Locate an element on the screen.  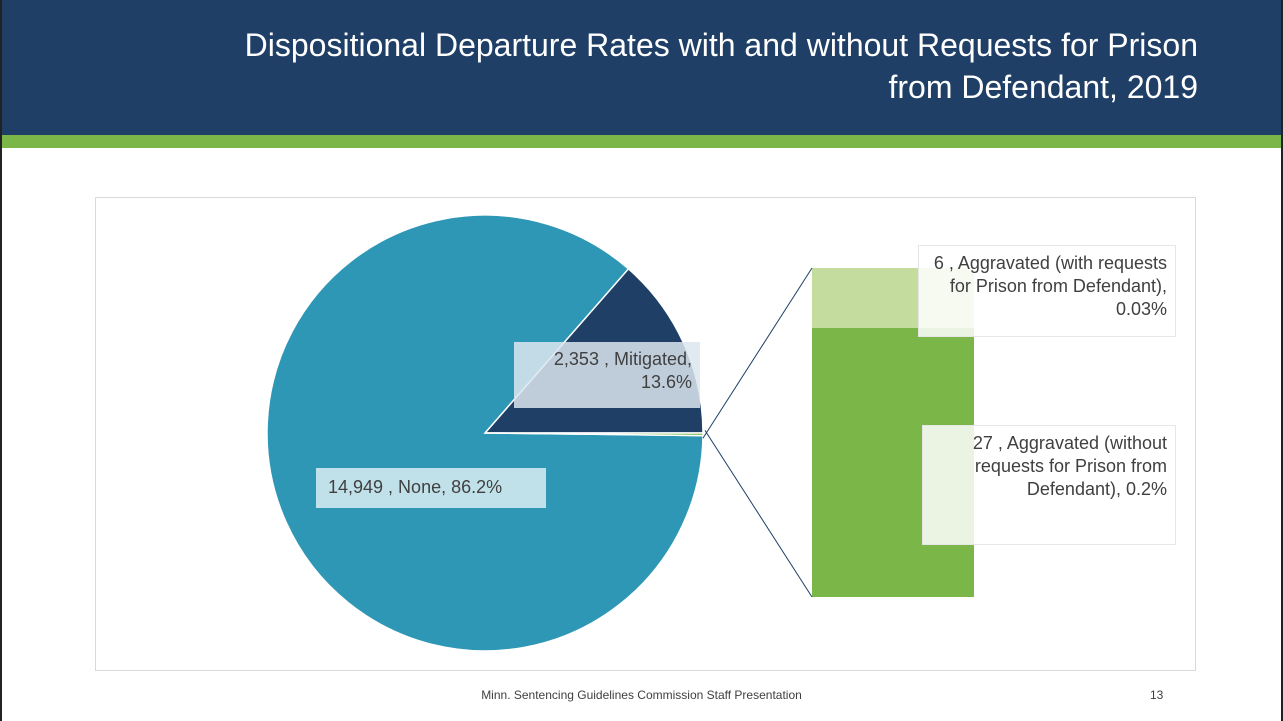
pie-slice-other is located at coordinates (594, 434).